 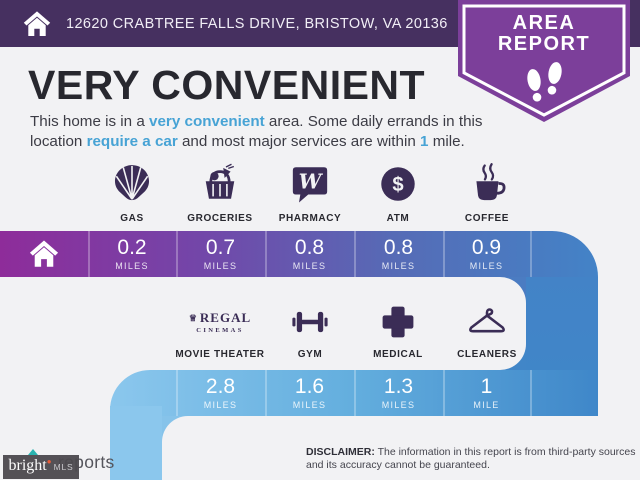 What do you see at coordinates (220, 218) in the screenshot?
I see `service-label: GROCERIES` at bounding box center [220, 218].